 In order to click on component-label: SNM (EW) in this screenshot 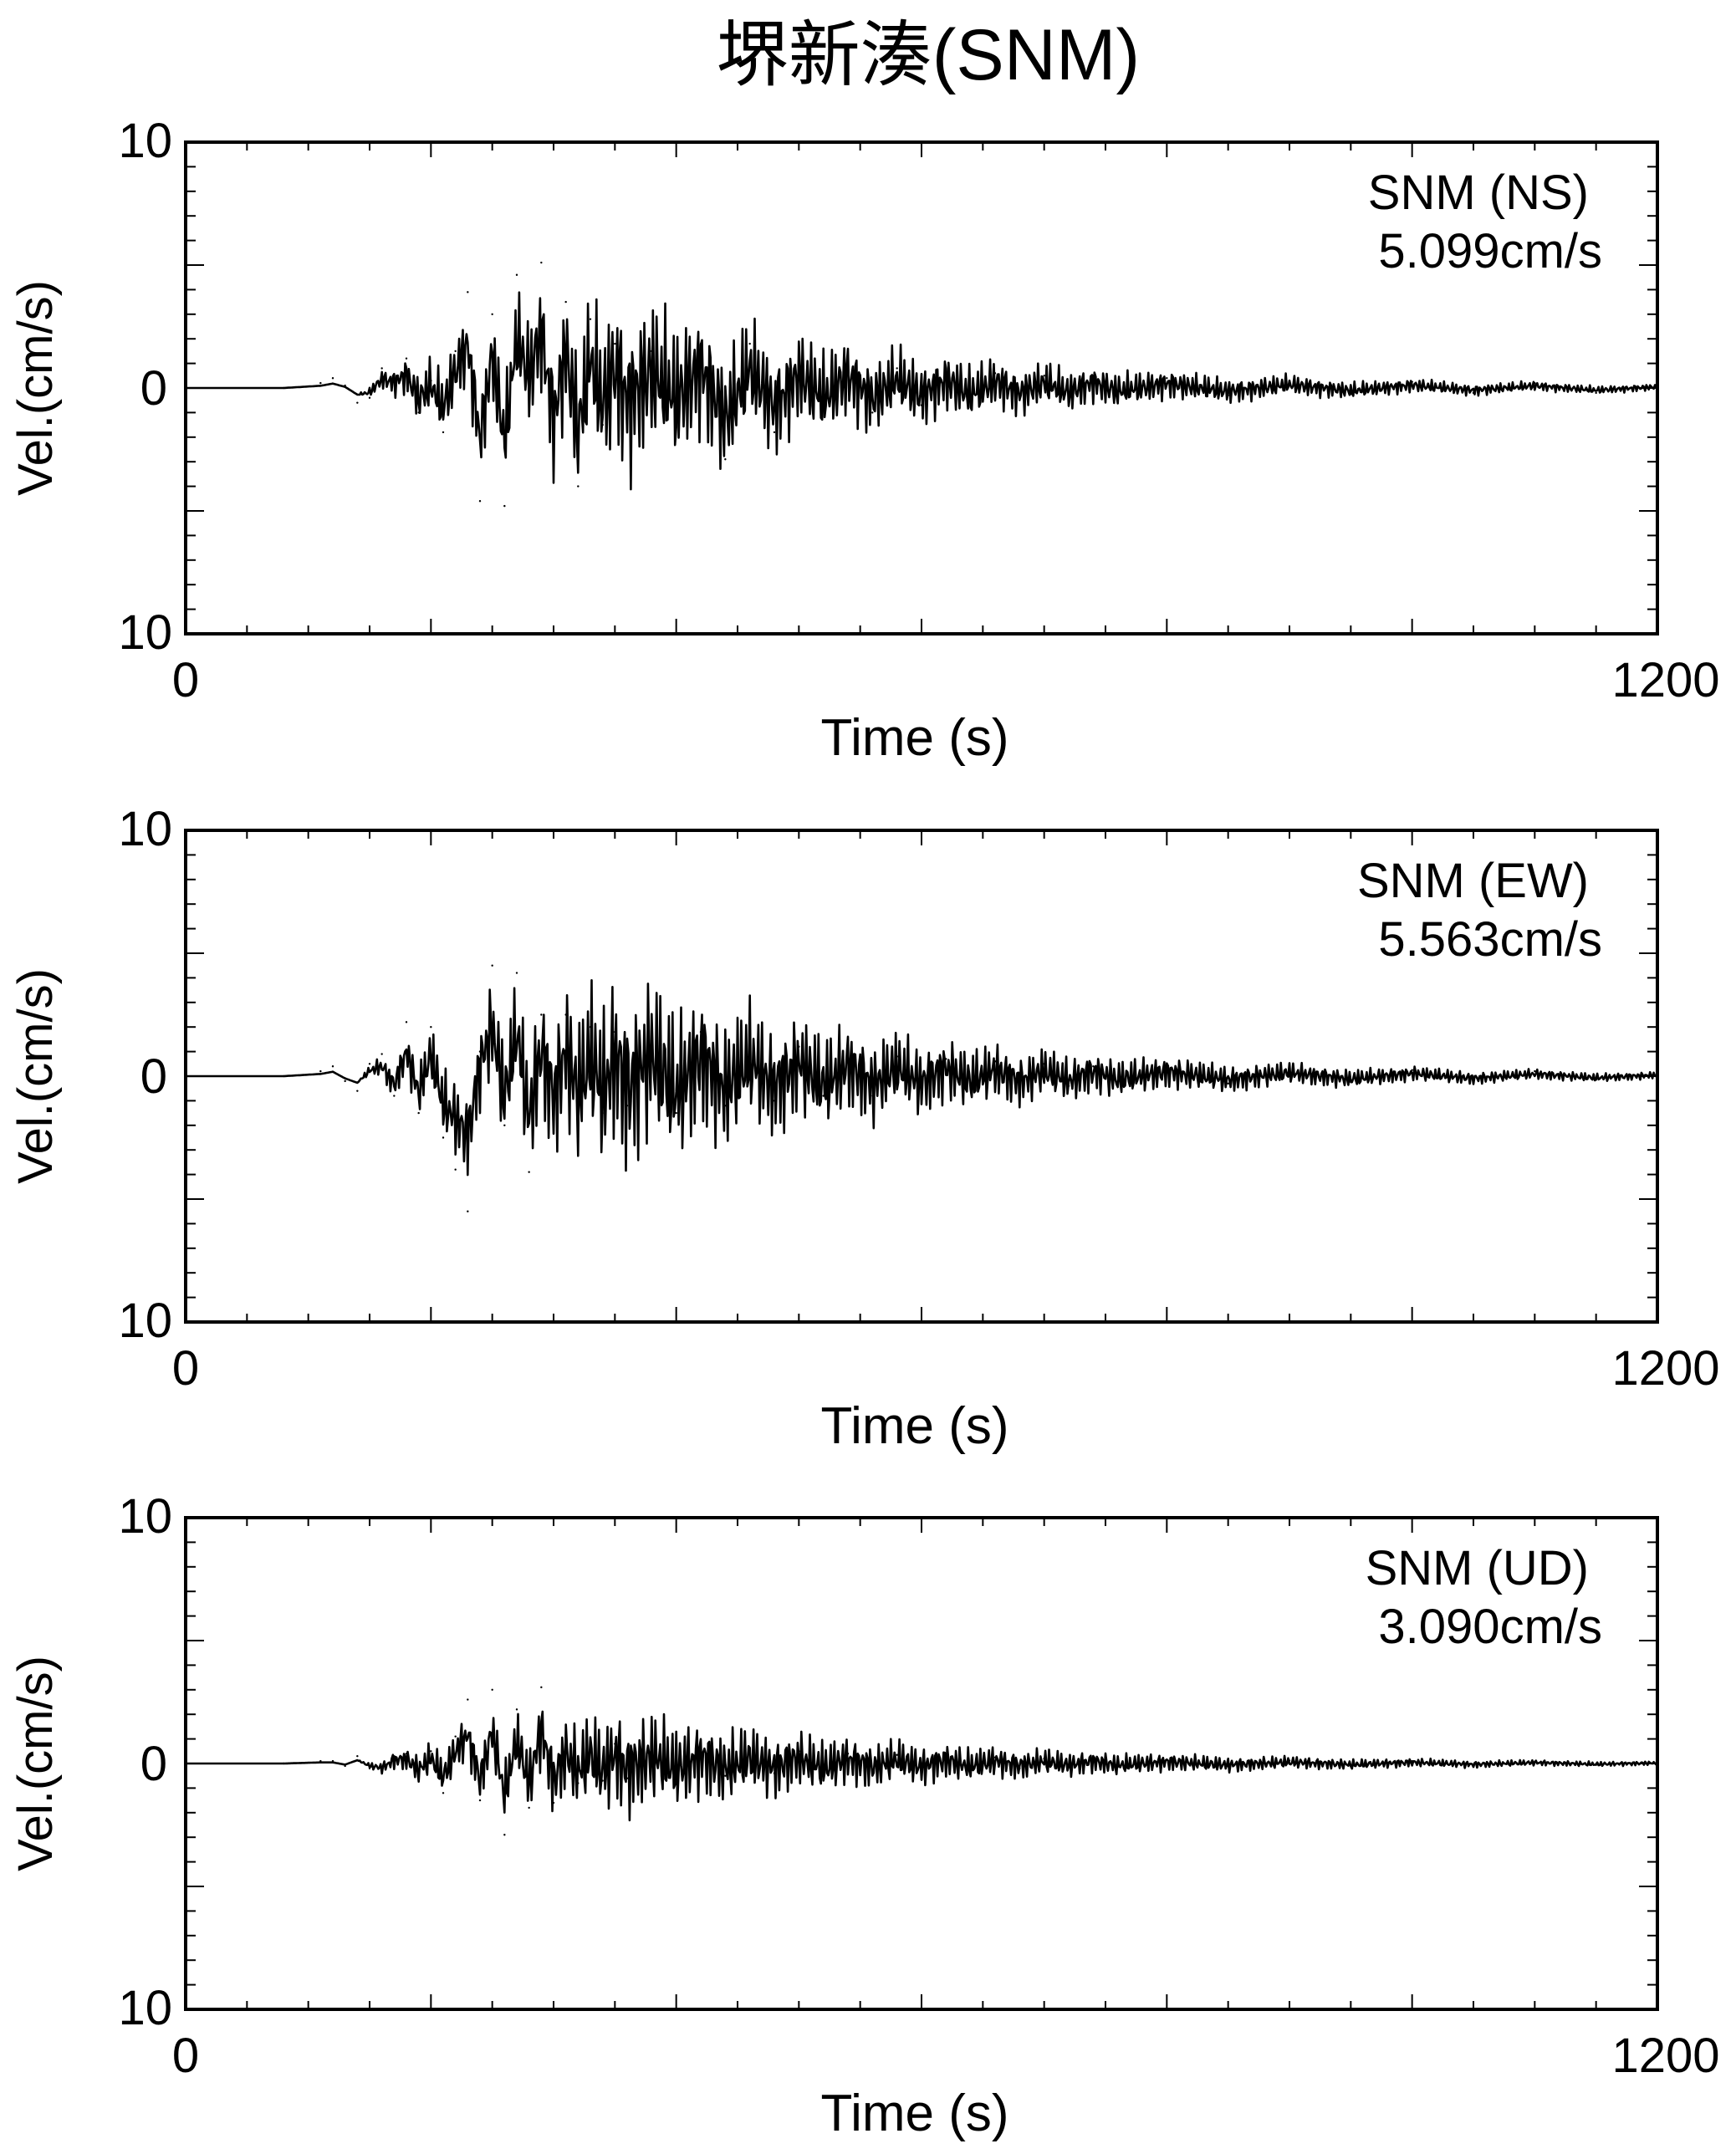, I will do `click(1473, 881)`.